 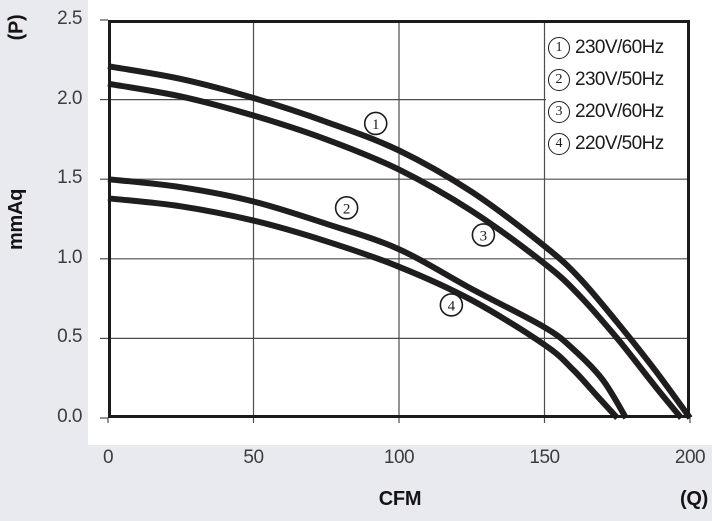 What do you see at coordinates (16, 219) in the screenshot?
I see `y-axis-title: mmAq` at bounding box center [16, 219].